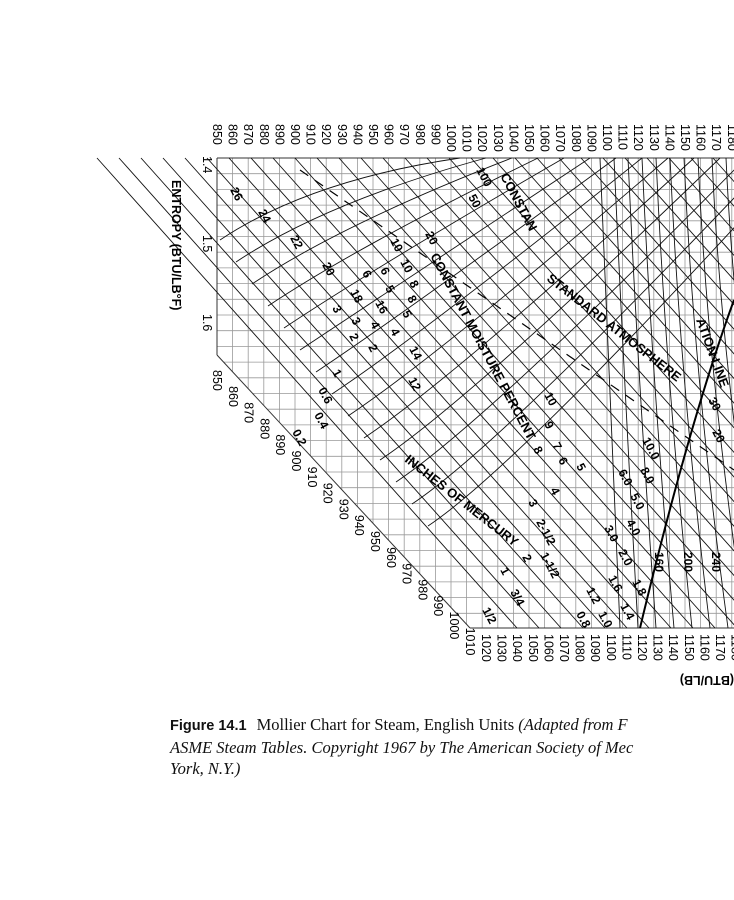  I want to click on figure-title: Mollier Chart for Steam, English Units, so click(385, 724).